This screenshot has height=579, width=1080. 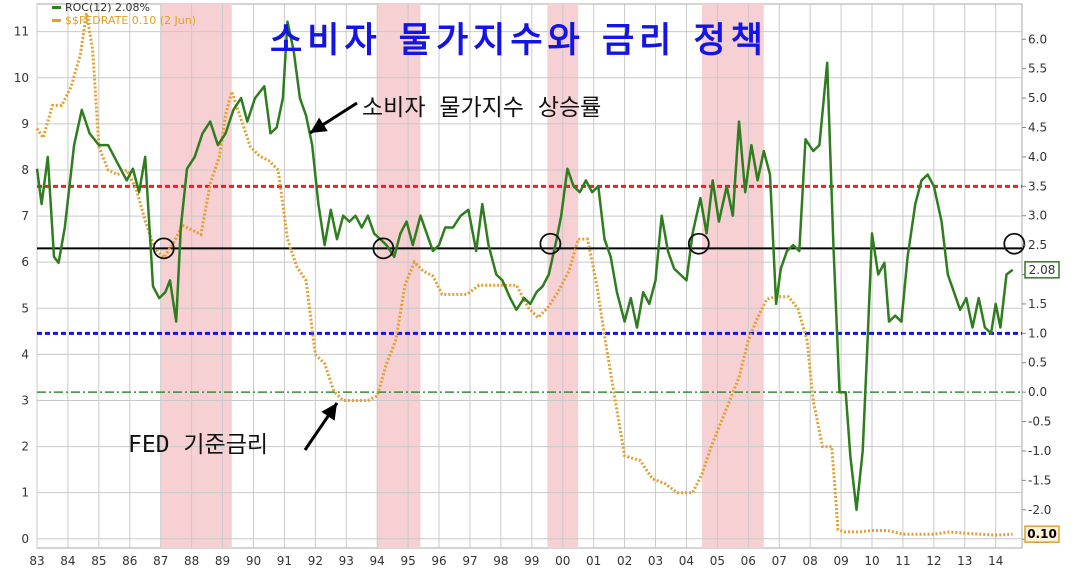 What do you see at coordinates (562, 561) in the screenshot?
I see `x-tick-label: 00` at bounding box center [562, 561].